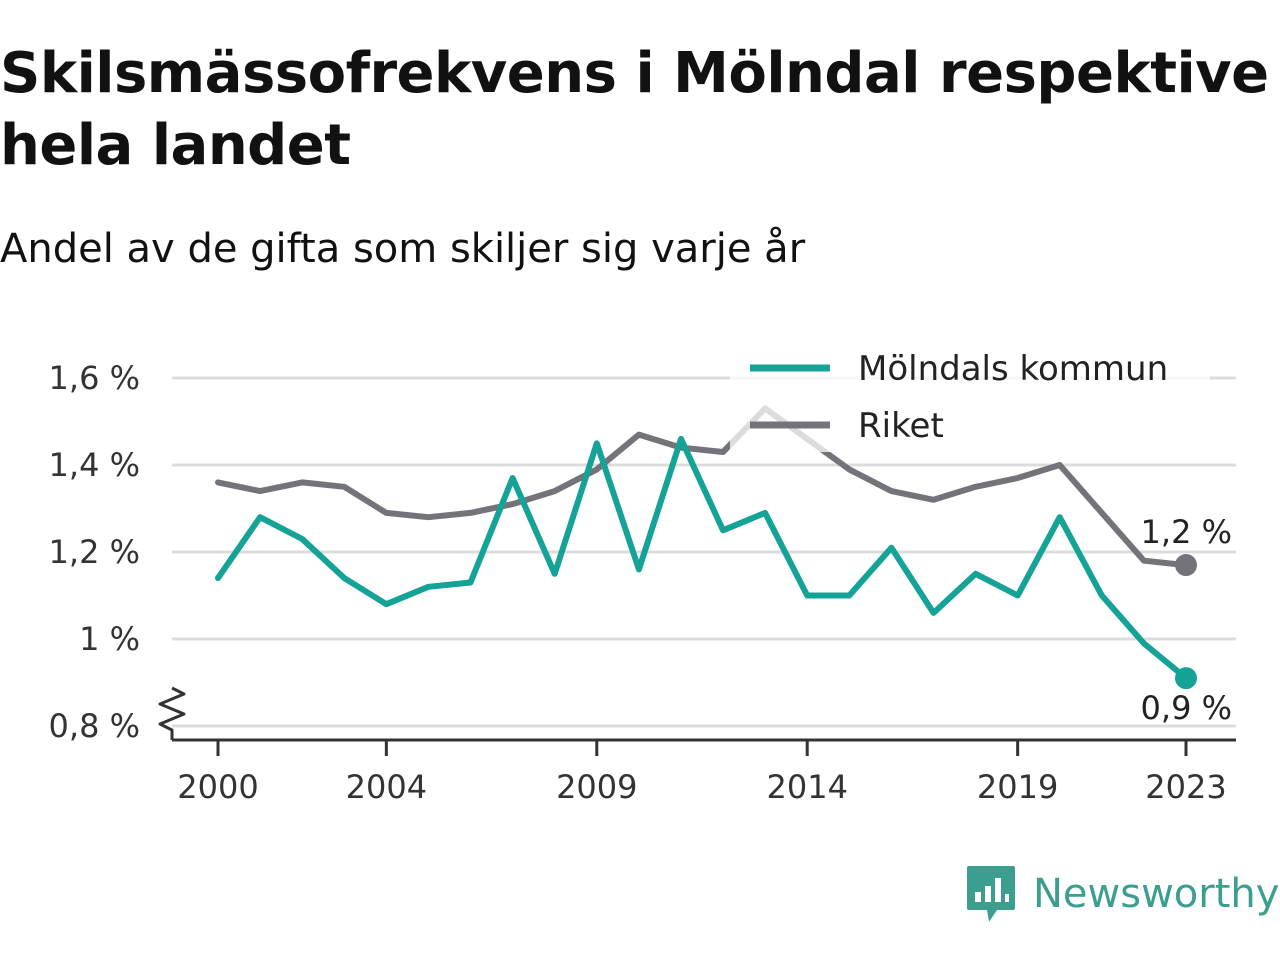  What do you see at coordinates (596, 787) in the screenshot?
I see `x-tick-label: 2009` at bounding box center [596, 787].